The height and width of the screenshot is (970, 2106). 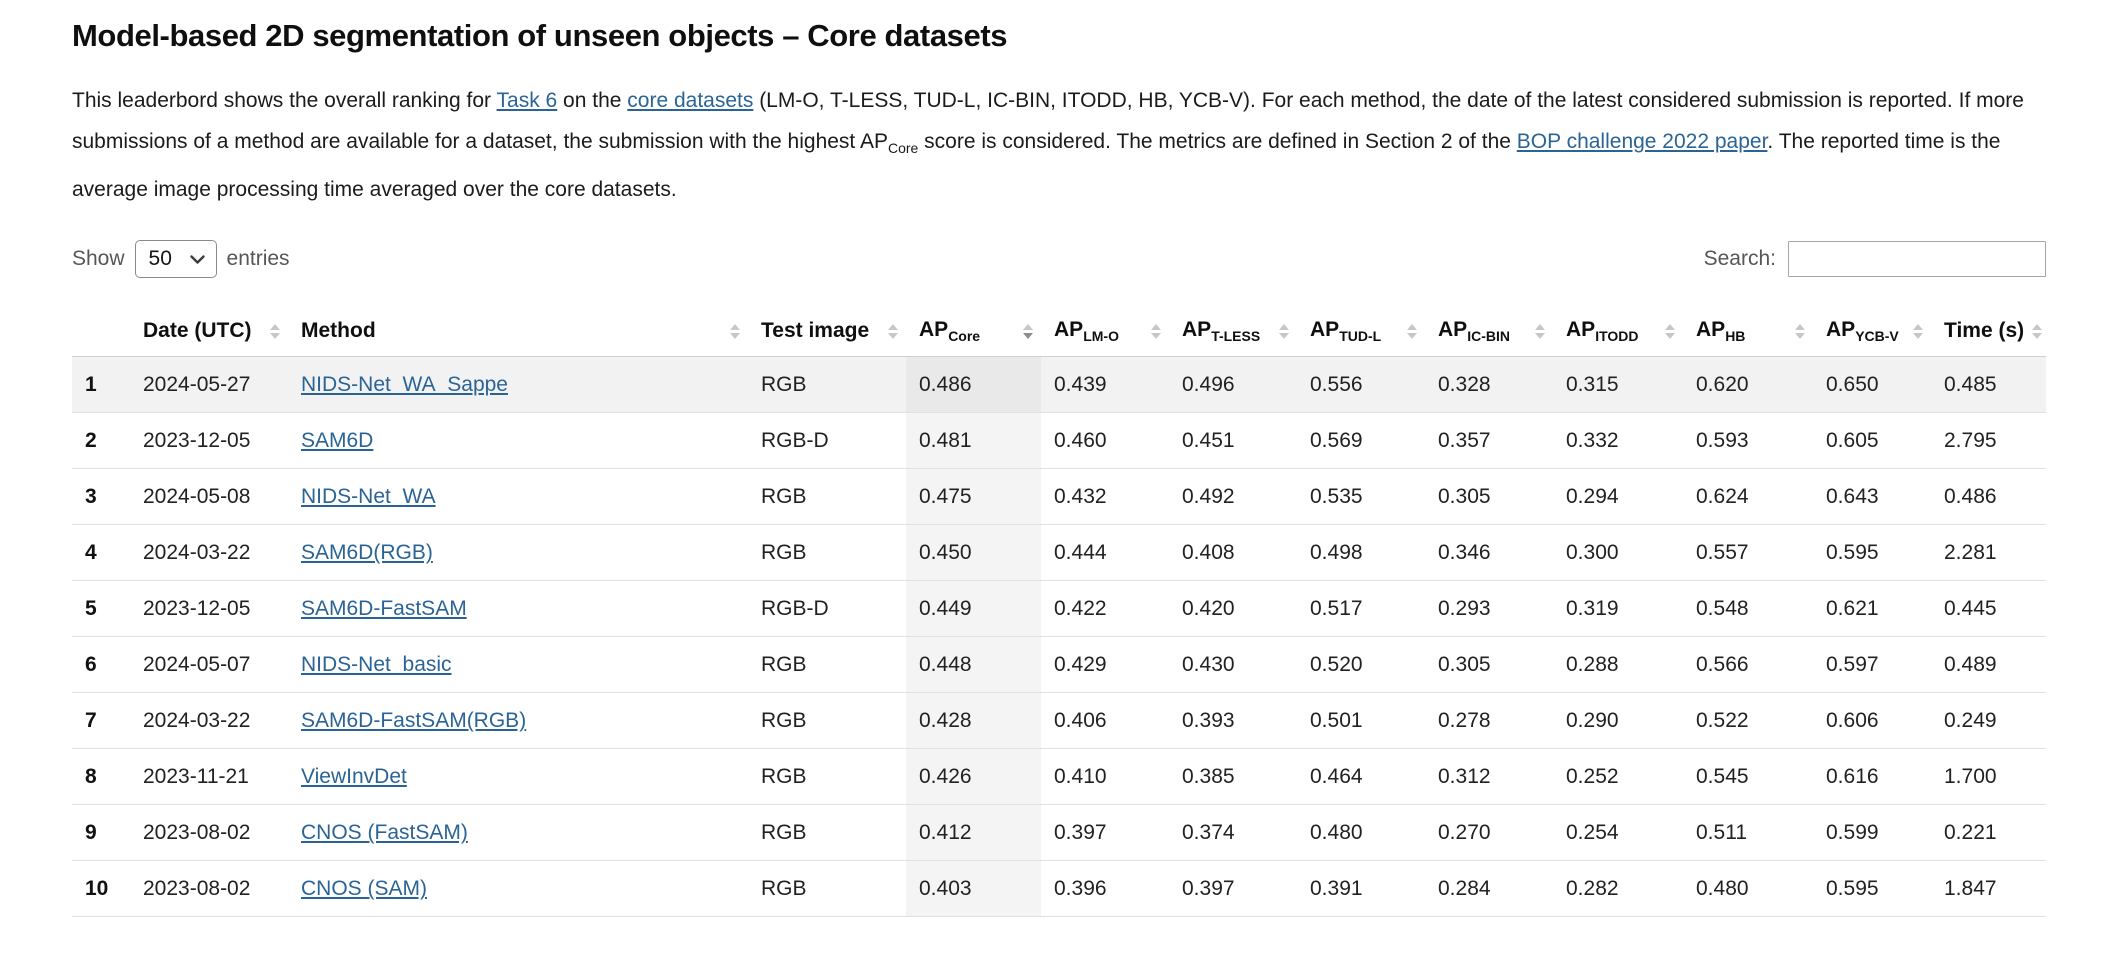 What do you see at coordinates (973, 441) in the screenshot?
I see `cell-ap_core: 0.481` at bounding box center [973, 441].